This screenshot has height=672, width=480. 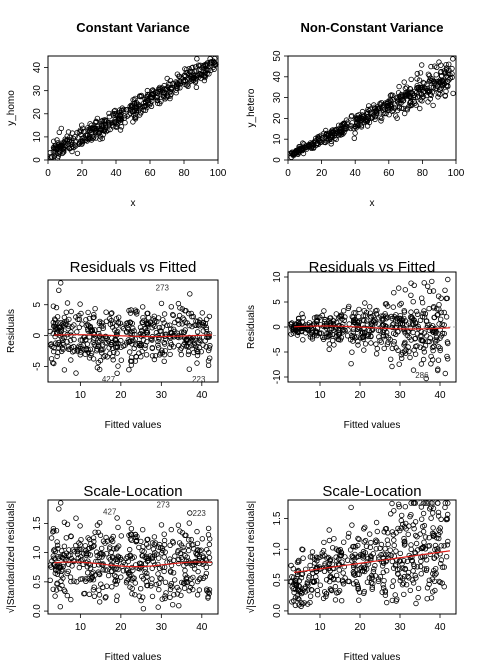 What do you see at coordinates (200, 513) in the screenshot?
I see `annotation-label: 223` at bounding box center [200, 513].